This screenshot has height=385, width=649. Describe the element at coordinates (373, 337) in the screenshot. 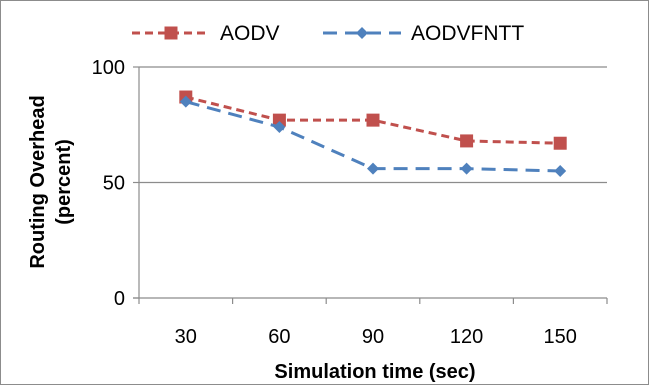

I see `x-tick-label: 90` at that location.